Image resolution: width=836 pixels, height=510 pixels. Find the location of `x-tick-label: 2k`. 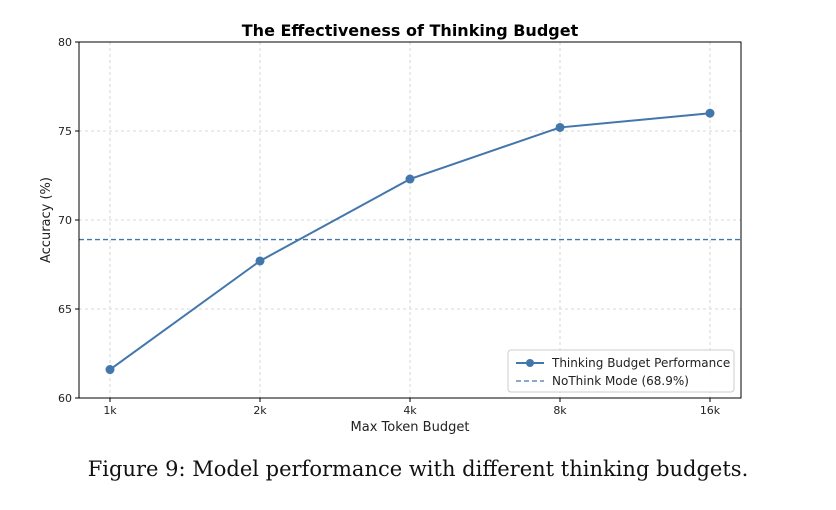

x-tick-label: 2k is located at coordinates (260, 410).